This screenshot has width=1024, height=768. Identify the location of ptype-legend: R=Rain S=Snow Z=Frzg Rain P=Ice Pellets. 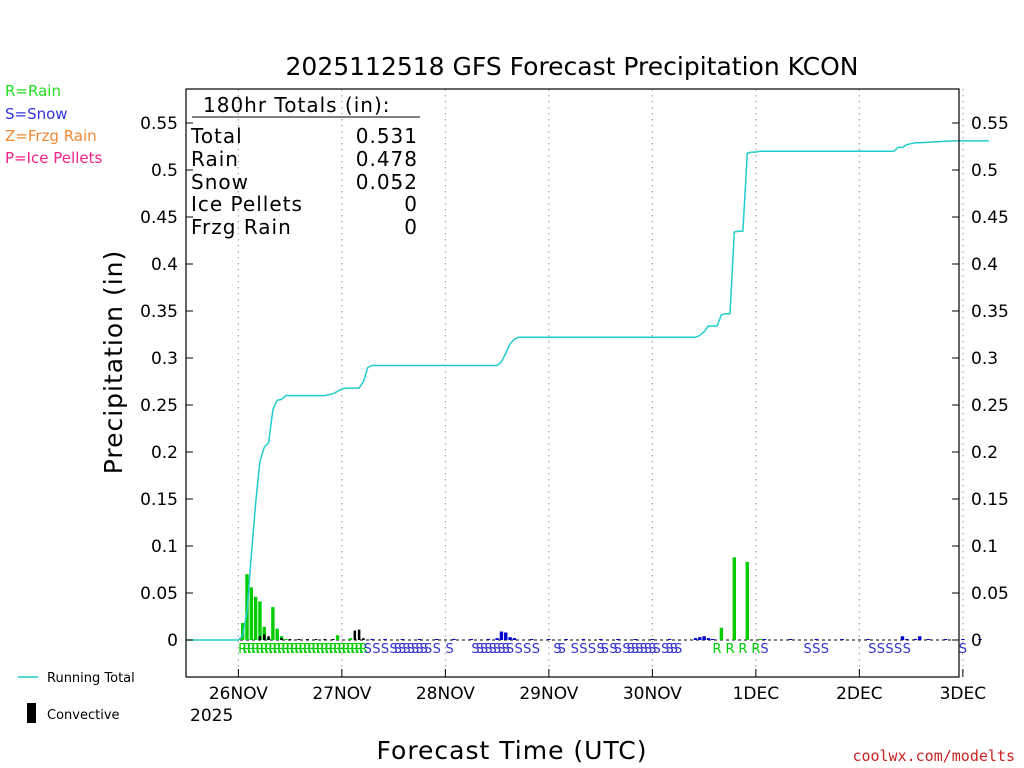
(53, 124).